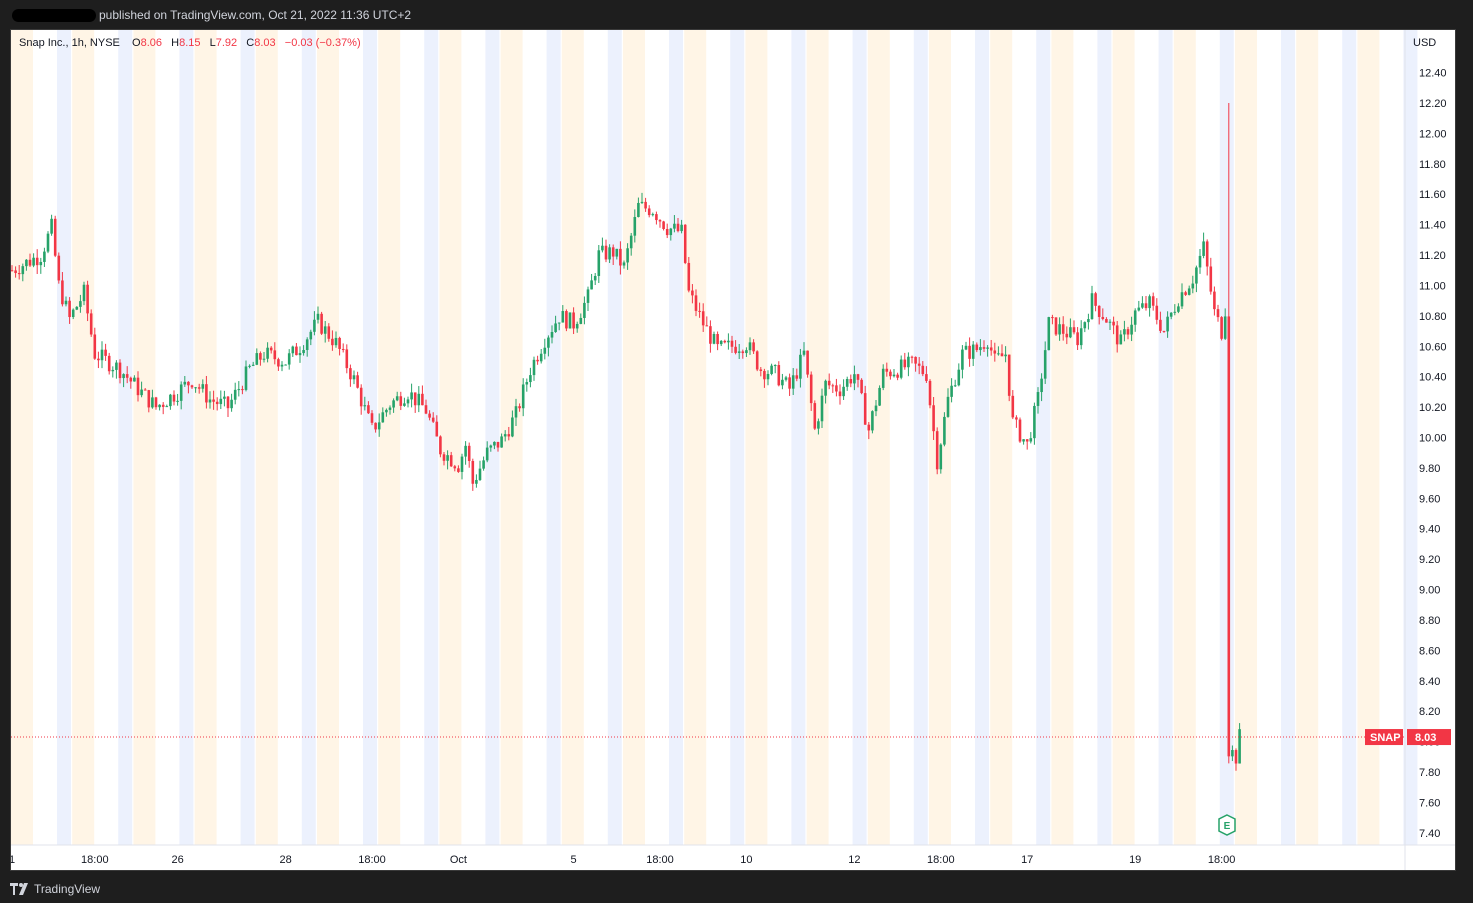  Describe the element at coordinates (67, 889) in the screenshot. I see `footer-brand-text: TradingView` at that location.